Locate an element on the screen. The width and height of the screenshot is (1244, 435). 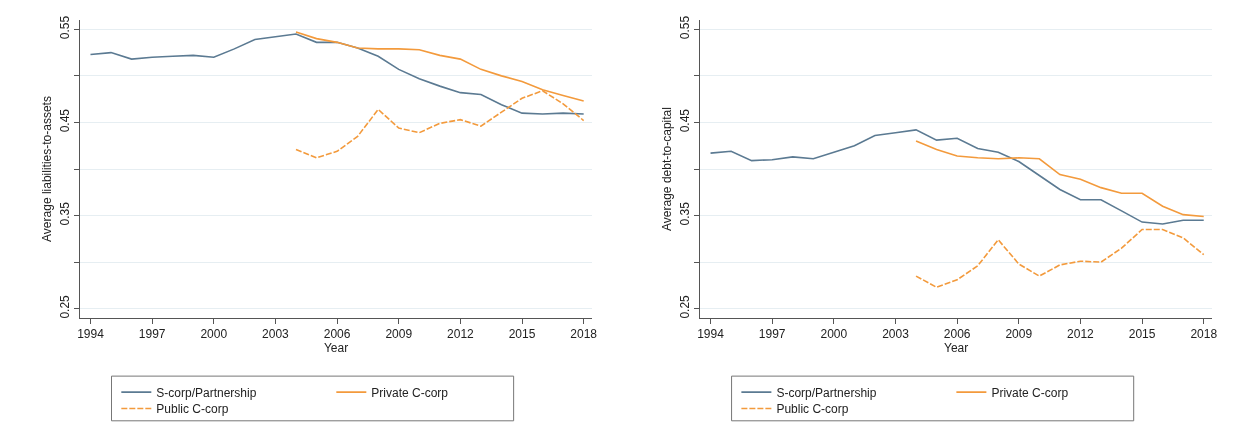
y-axis-title: Average liabilities-to-assets is located at coordinates (46, 169).